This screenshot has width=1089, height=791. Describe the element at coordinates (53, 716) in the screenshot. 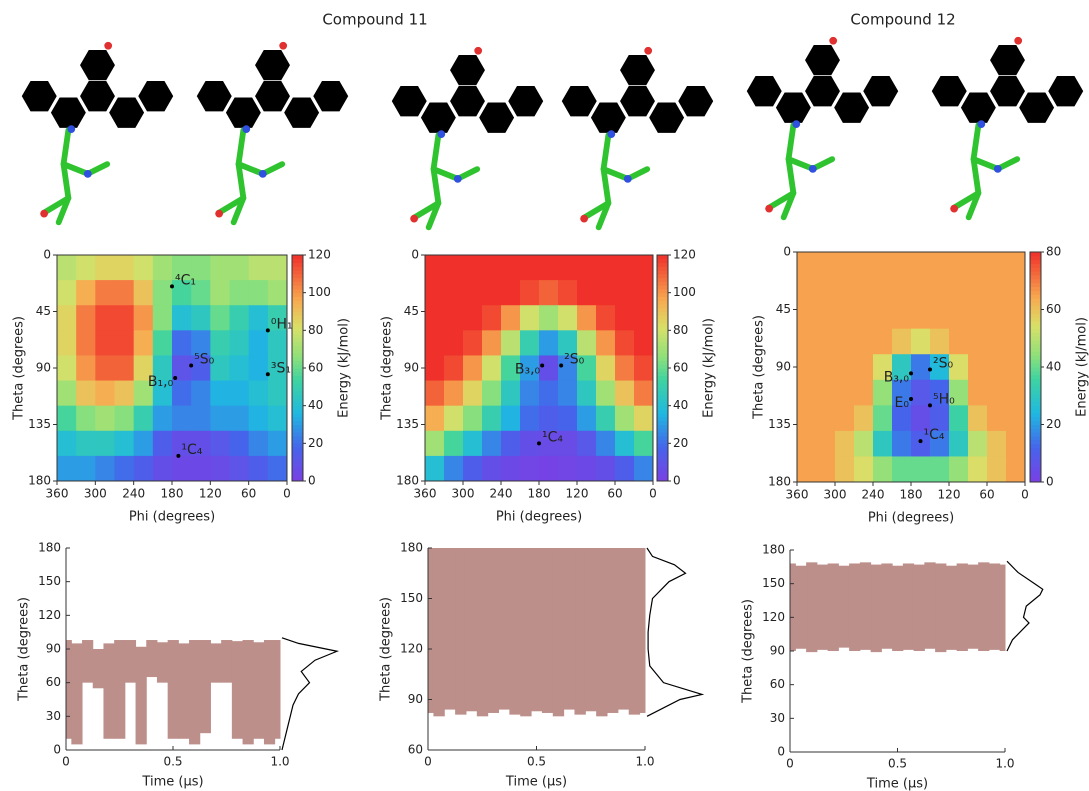

I see `y-tick-label: 30` at that location.